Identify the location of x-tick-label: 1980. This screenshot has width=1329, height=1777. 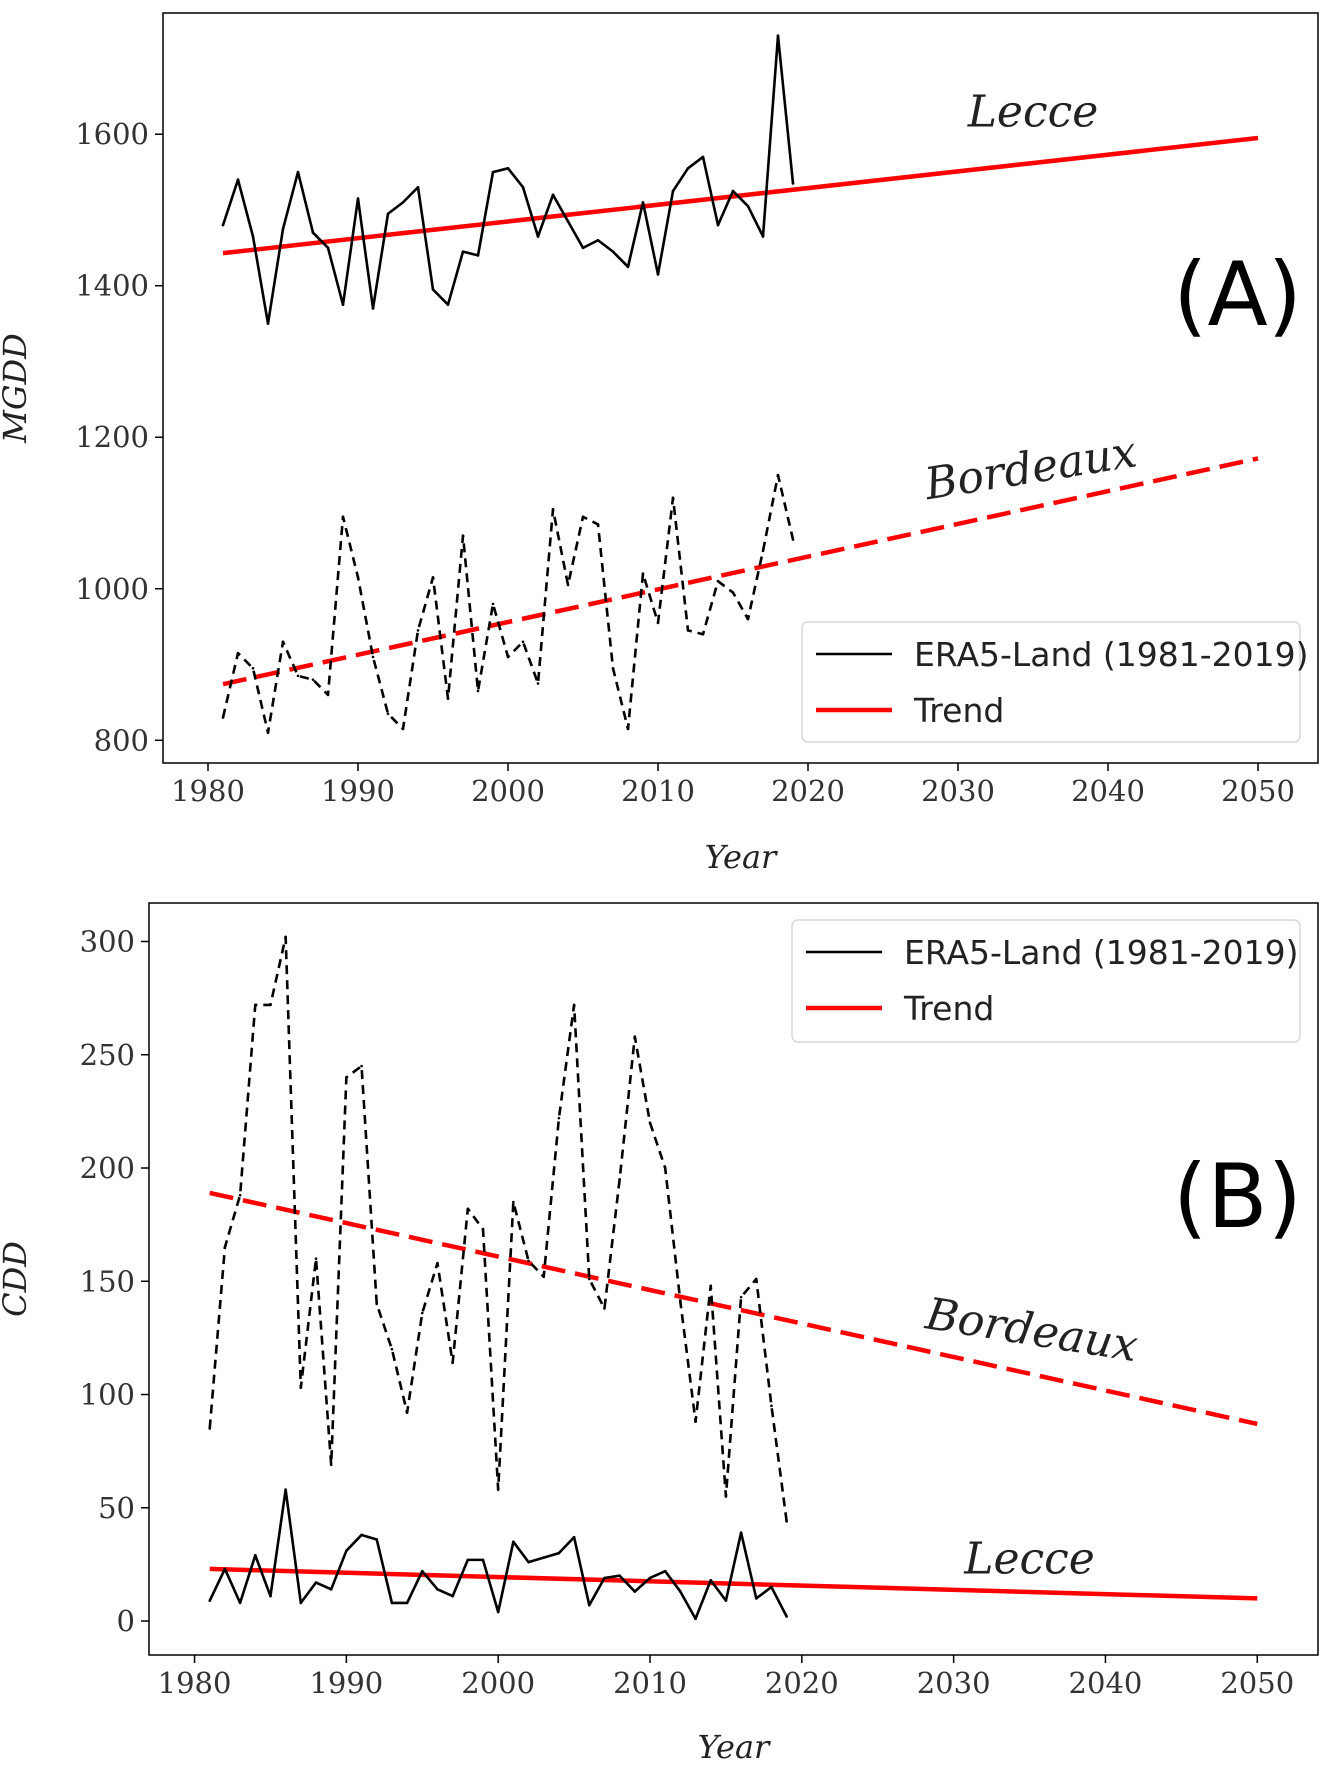
(208, 791).